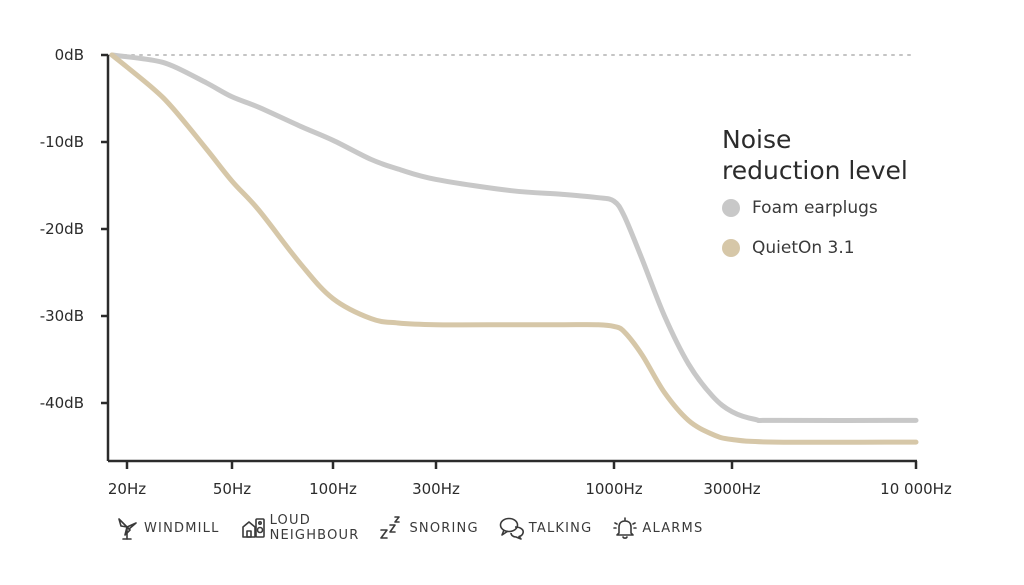  What do you see at coordinates (560, 528) in the screenshot?
I see `category-label: TALKING` at bounding box center [560, 528].